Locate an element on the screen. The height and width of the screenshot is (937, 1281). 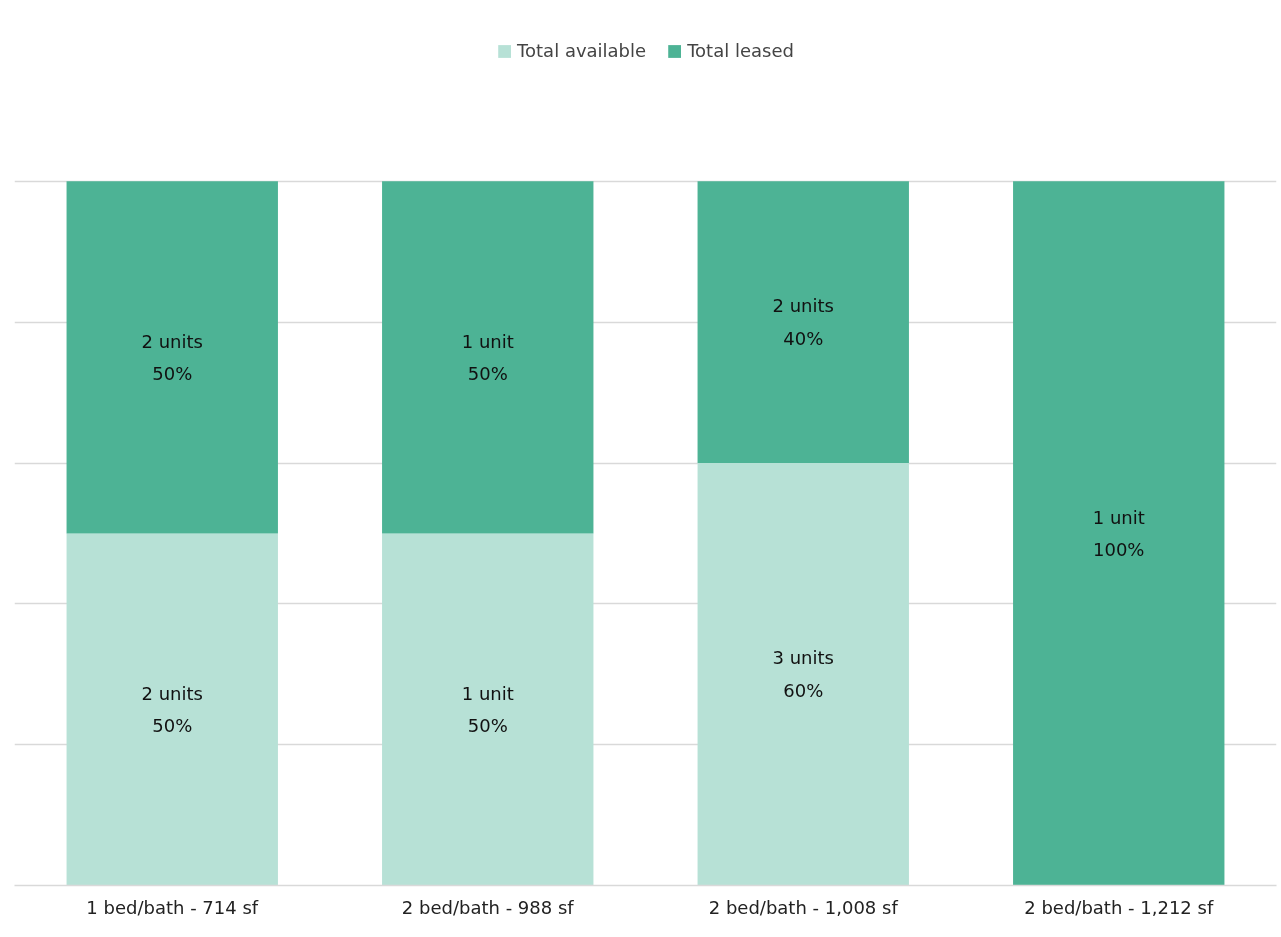
data-label: 2 units 40% is located at coordinates (803, 322).